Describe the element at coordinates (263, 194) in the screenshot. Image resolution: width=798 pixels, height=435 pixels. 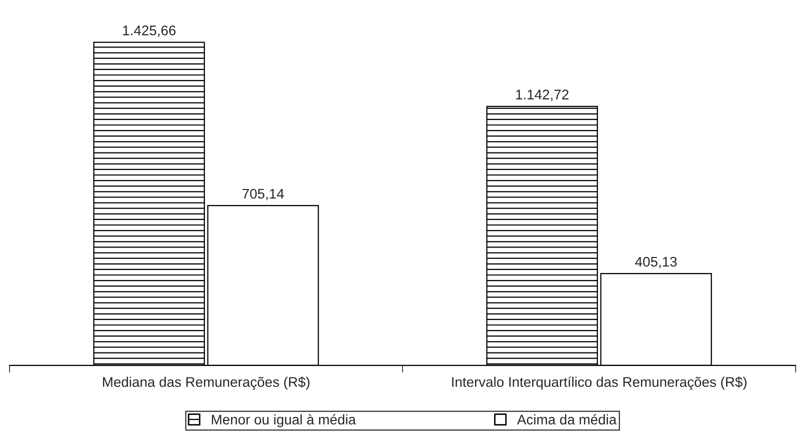
I see `data-label: 705,14` at that location.